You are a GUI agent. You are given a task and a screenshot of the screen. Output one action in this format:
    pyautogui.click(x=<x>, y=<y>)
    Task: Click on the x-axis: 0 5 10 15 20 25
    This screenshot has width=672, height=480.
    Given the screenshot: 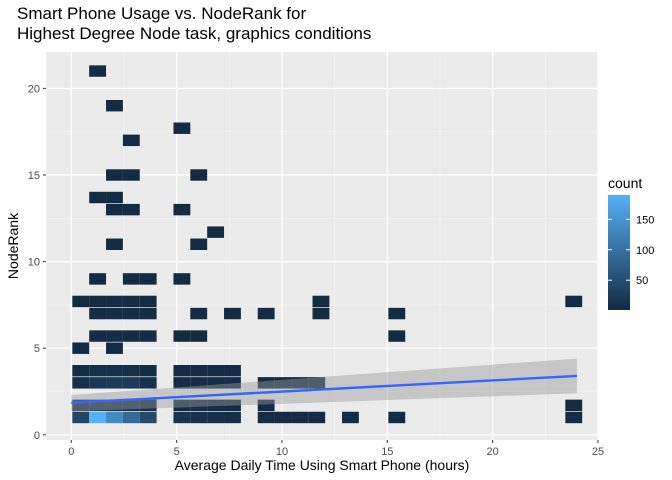 What is the action you would take?
    pyautogui.click(x=336, y=449)
    